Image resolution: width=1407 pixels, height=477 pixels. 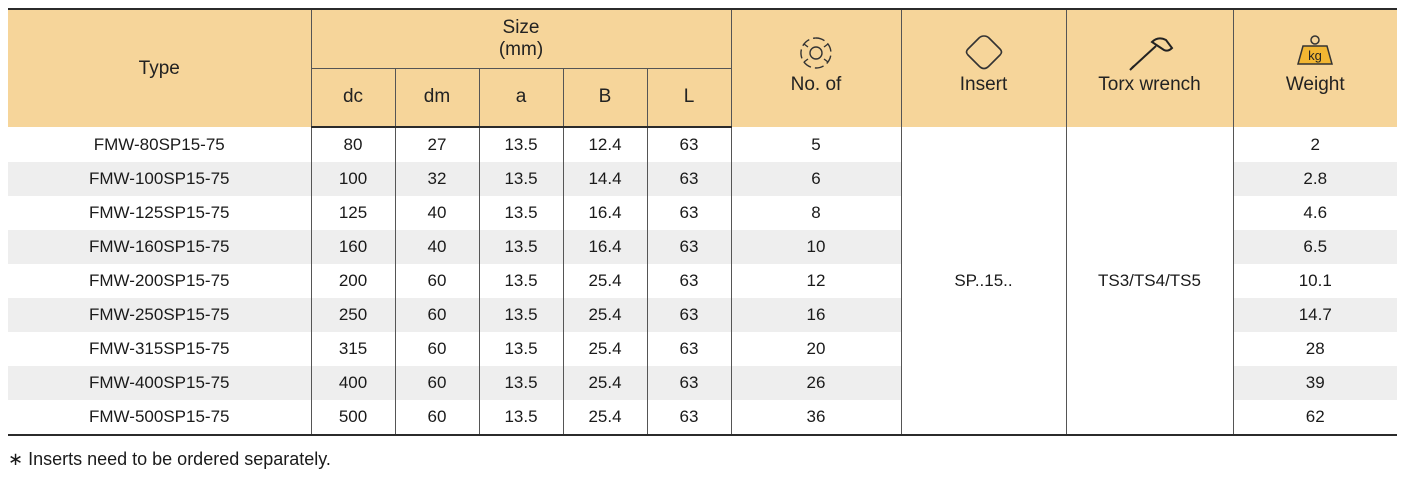 I want to click on col-no-of-header: No. of, so click(x=815, y=67).